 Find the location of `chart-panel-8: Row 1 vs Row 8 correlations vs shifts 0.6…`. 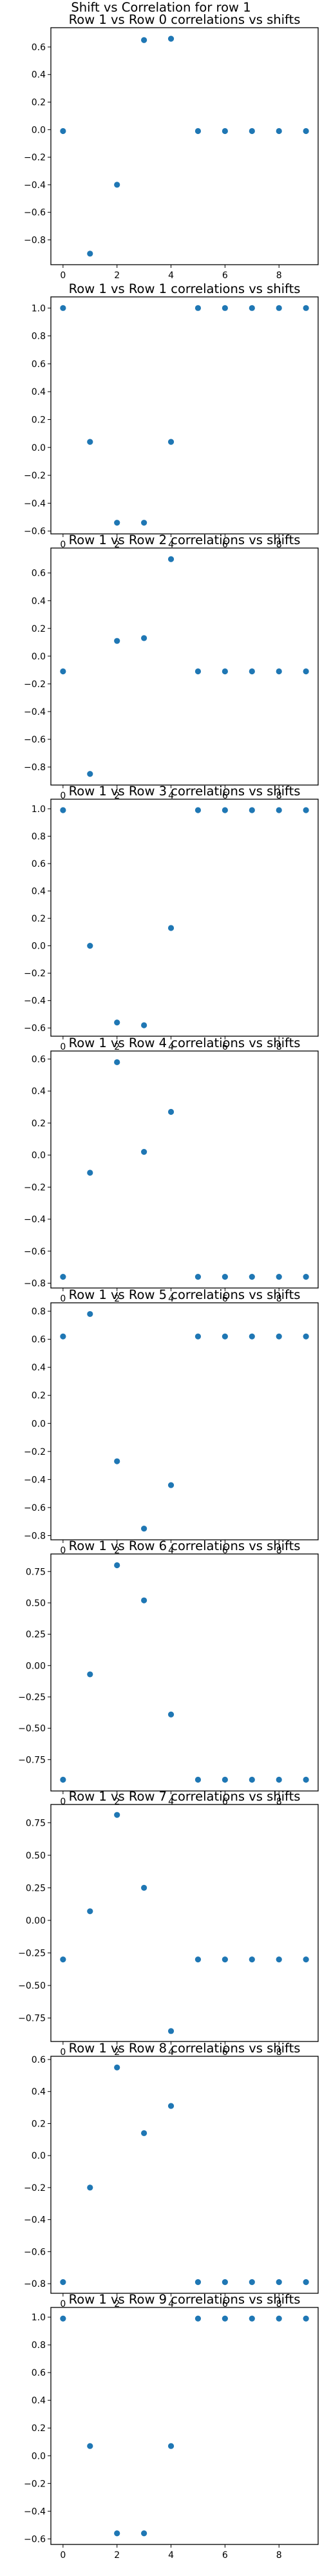

chart-panel-8: Row 1 vs Row 8 correlations vs shifts 0.6… is located at coordinates (171, 2175).